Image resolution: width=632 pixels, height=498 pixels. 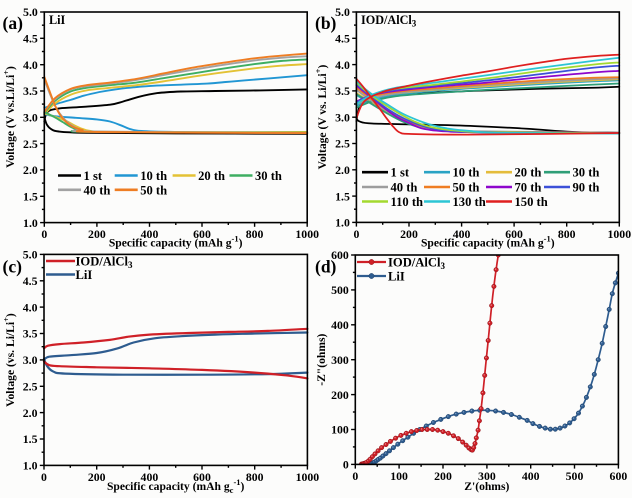 I want to click on svg-text: (d), so click(x=326, y=267).